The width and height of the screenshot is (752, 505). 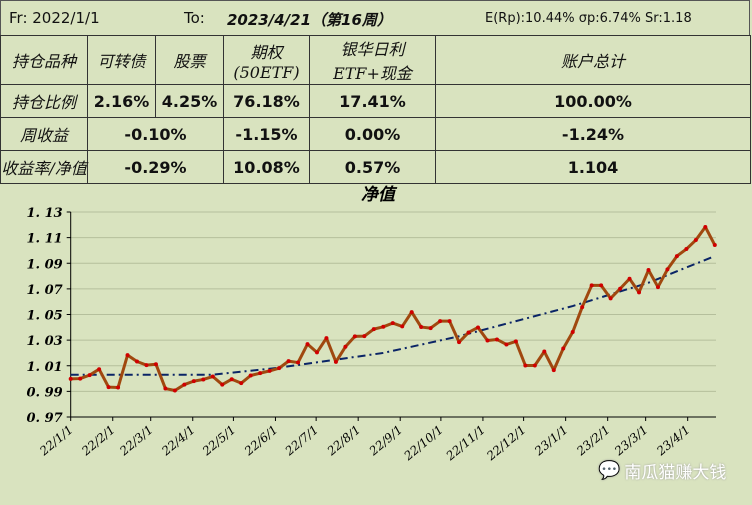 What do you see at coordinates (266, 60) in the screenshot?
I see `header-cell: 期权(50ETF)` at bounding box center [266, 60].